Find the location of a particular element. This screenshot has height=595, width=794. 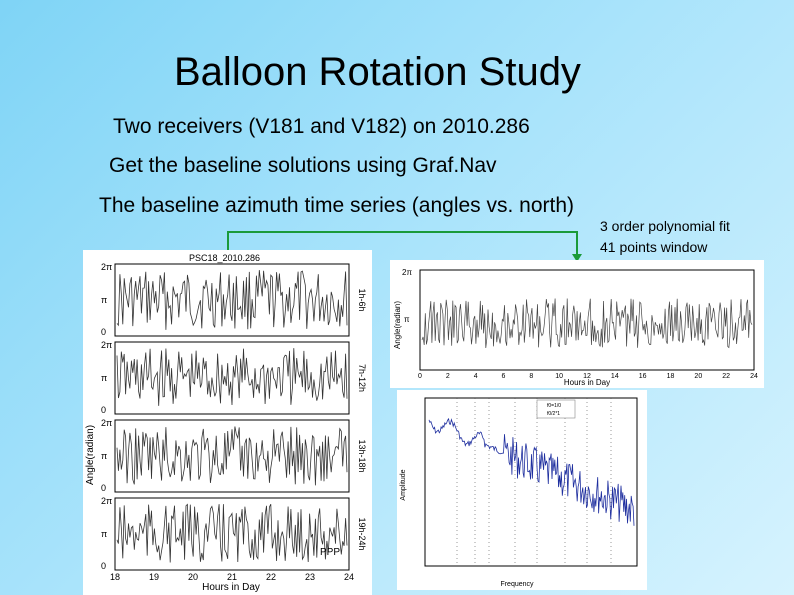

right-xtick: 4 is located at coordinates (476, 376).